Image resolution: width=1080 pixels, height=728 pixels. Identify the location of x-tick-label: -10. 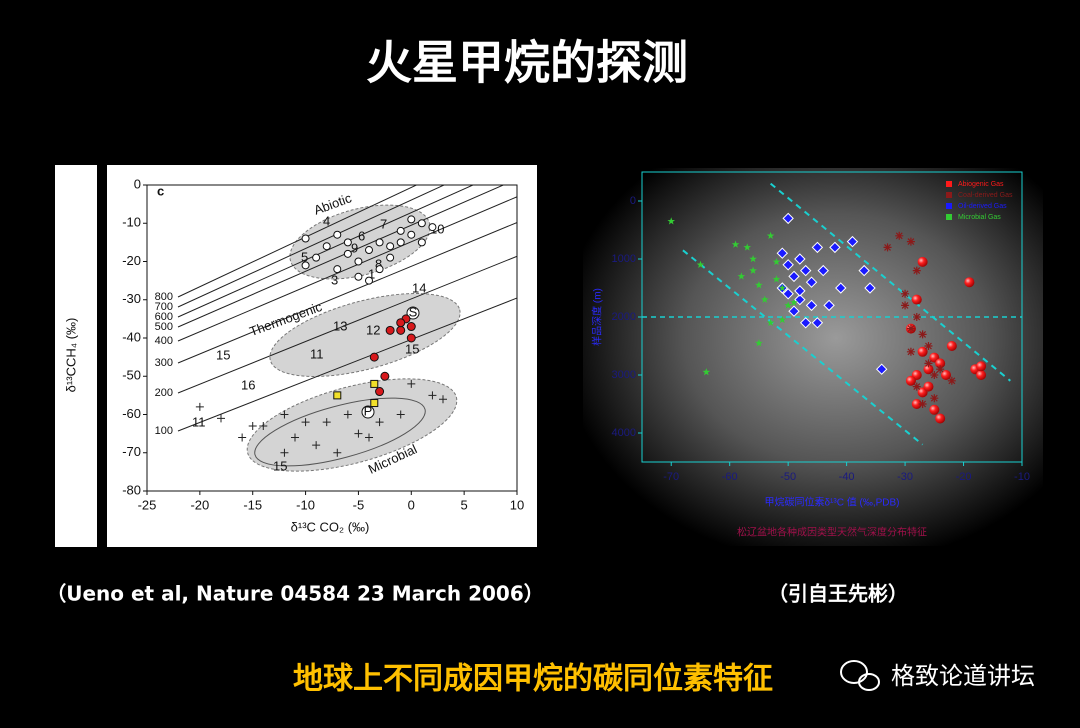
(305, 504).